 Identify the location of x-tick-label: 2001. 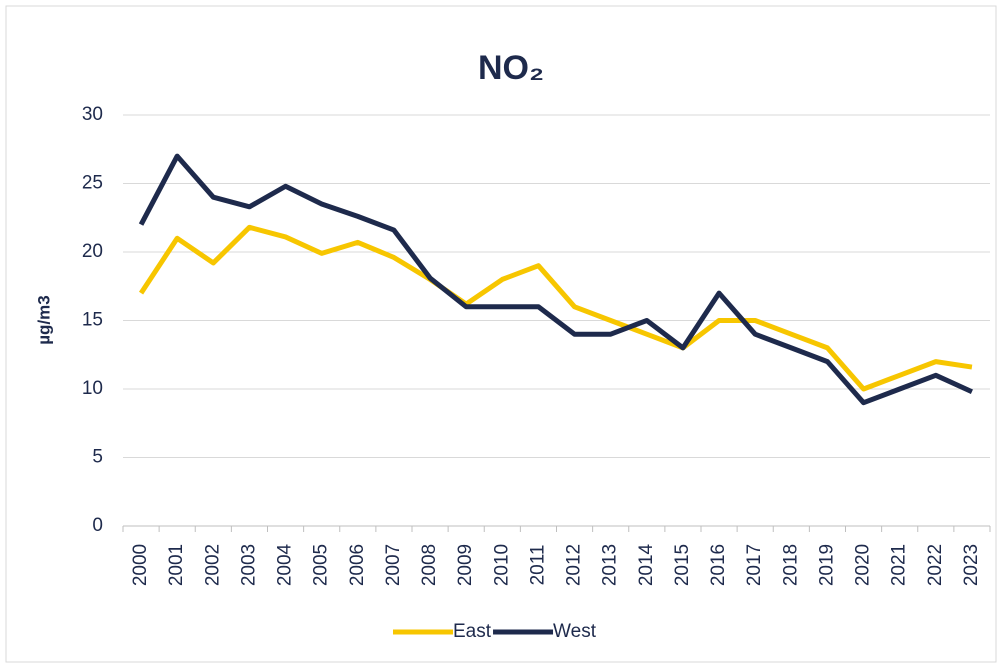
(176, 565).